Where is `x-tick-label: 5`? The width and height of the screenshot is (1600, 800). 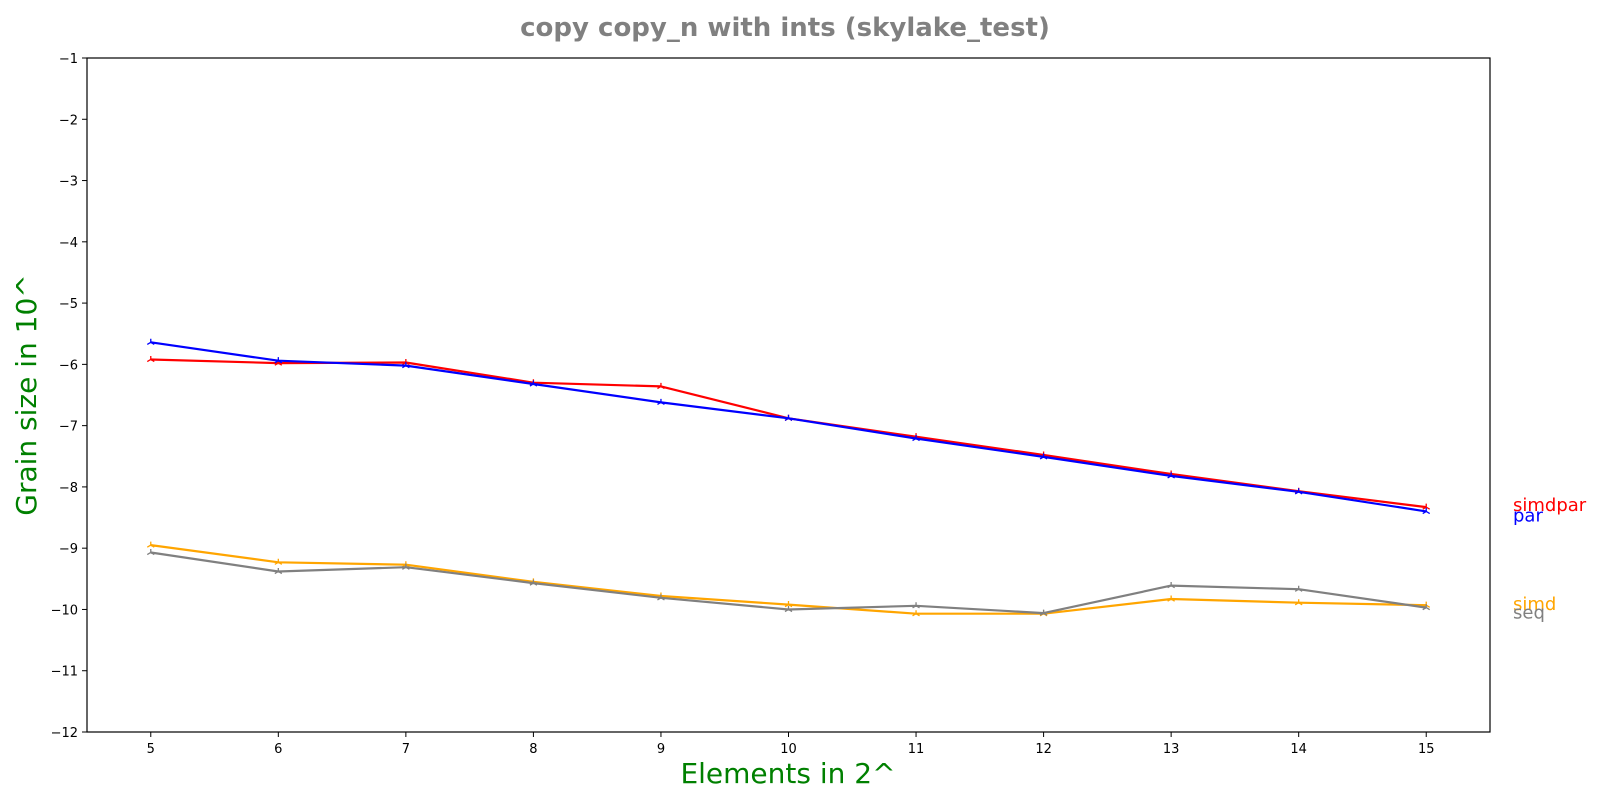 x-tick-label: 5 is located at coordinates (151, 749).